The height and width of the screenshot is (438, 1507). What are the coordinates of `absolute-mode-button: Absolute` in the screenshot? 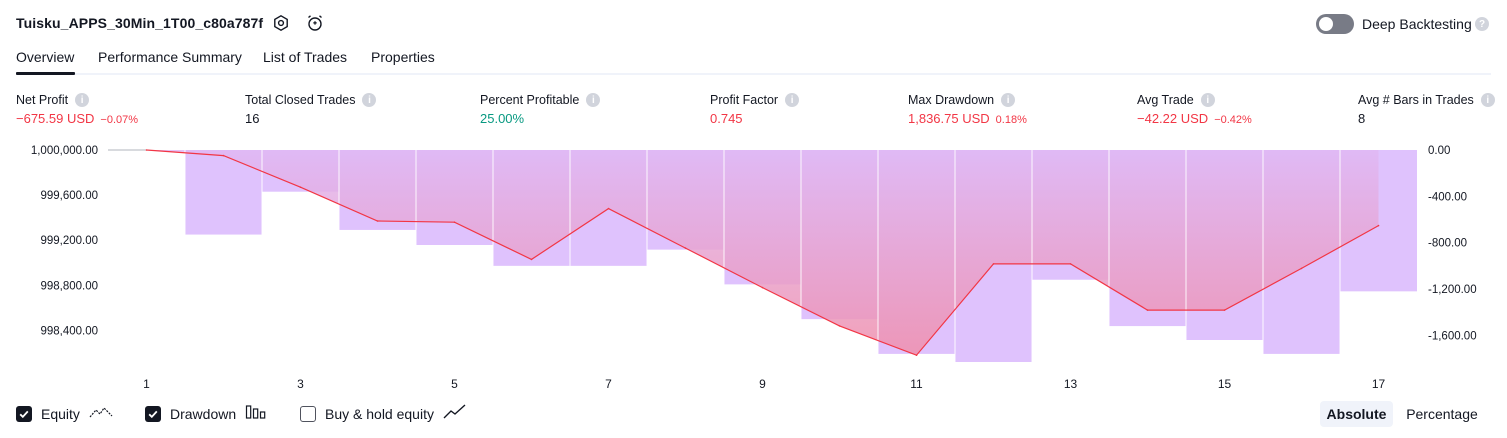 It's located at (1356, 414).